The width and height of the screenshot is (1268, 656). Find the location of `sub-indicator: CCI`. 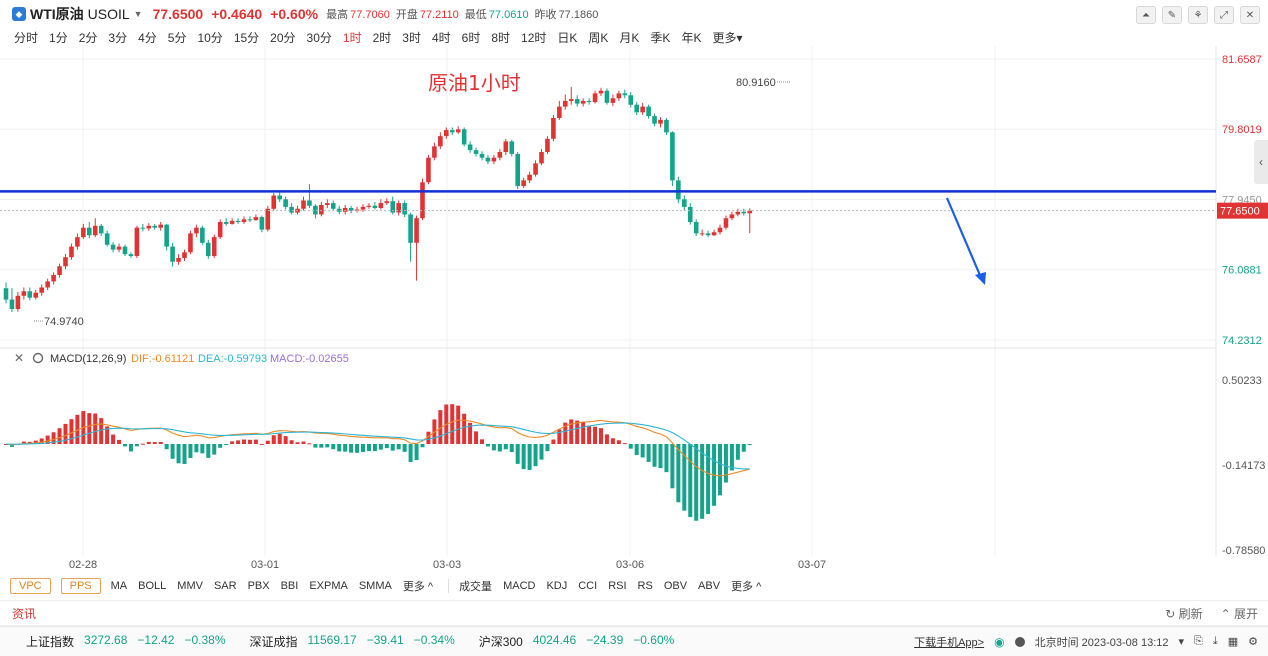

sub-indicator: CCI is located at coordinates (588, 586).